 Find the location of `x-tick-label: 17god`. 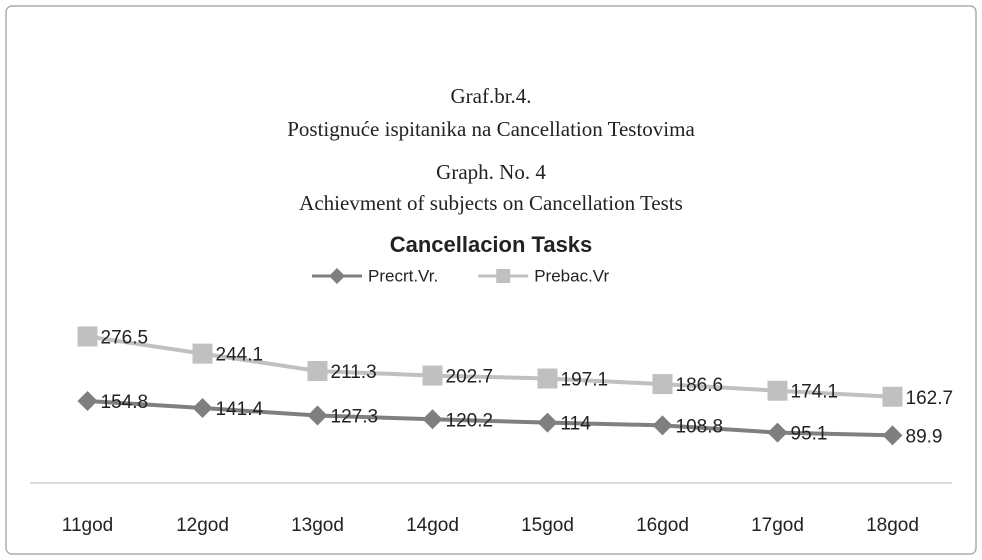

x-tick-label: 17god is located at coordinates (777, 525).